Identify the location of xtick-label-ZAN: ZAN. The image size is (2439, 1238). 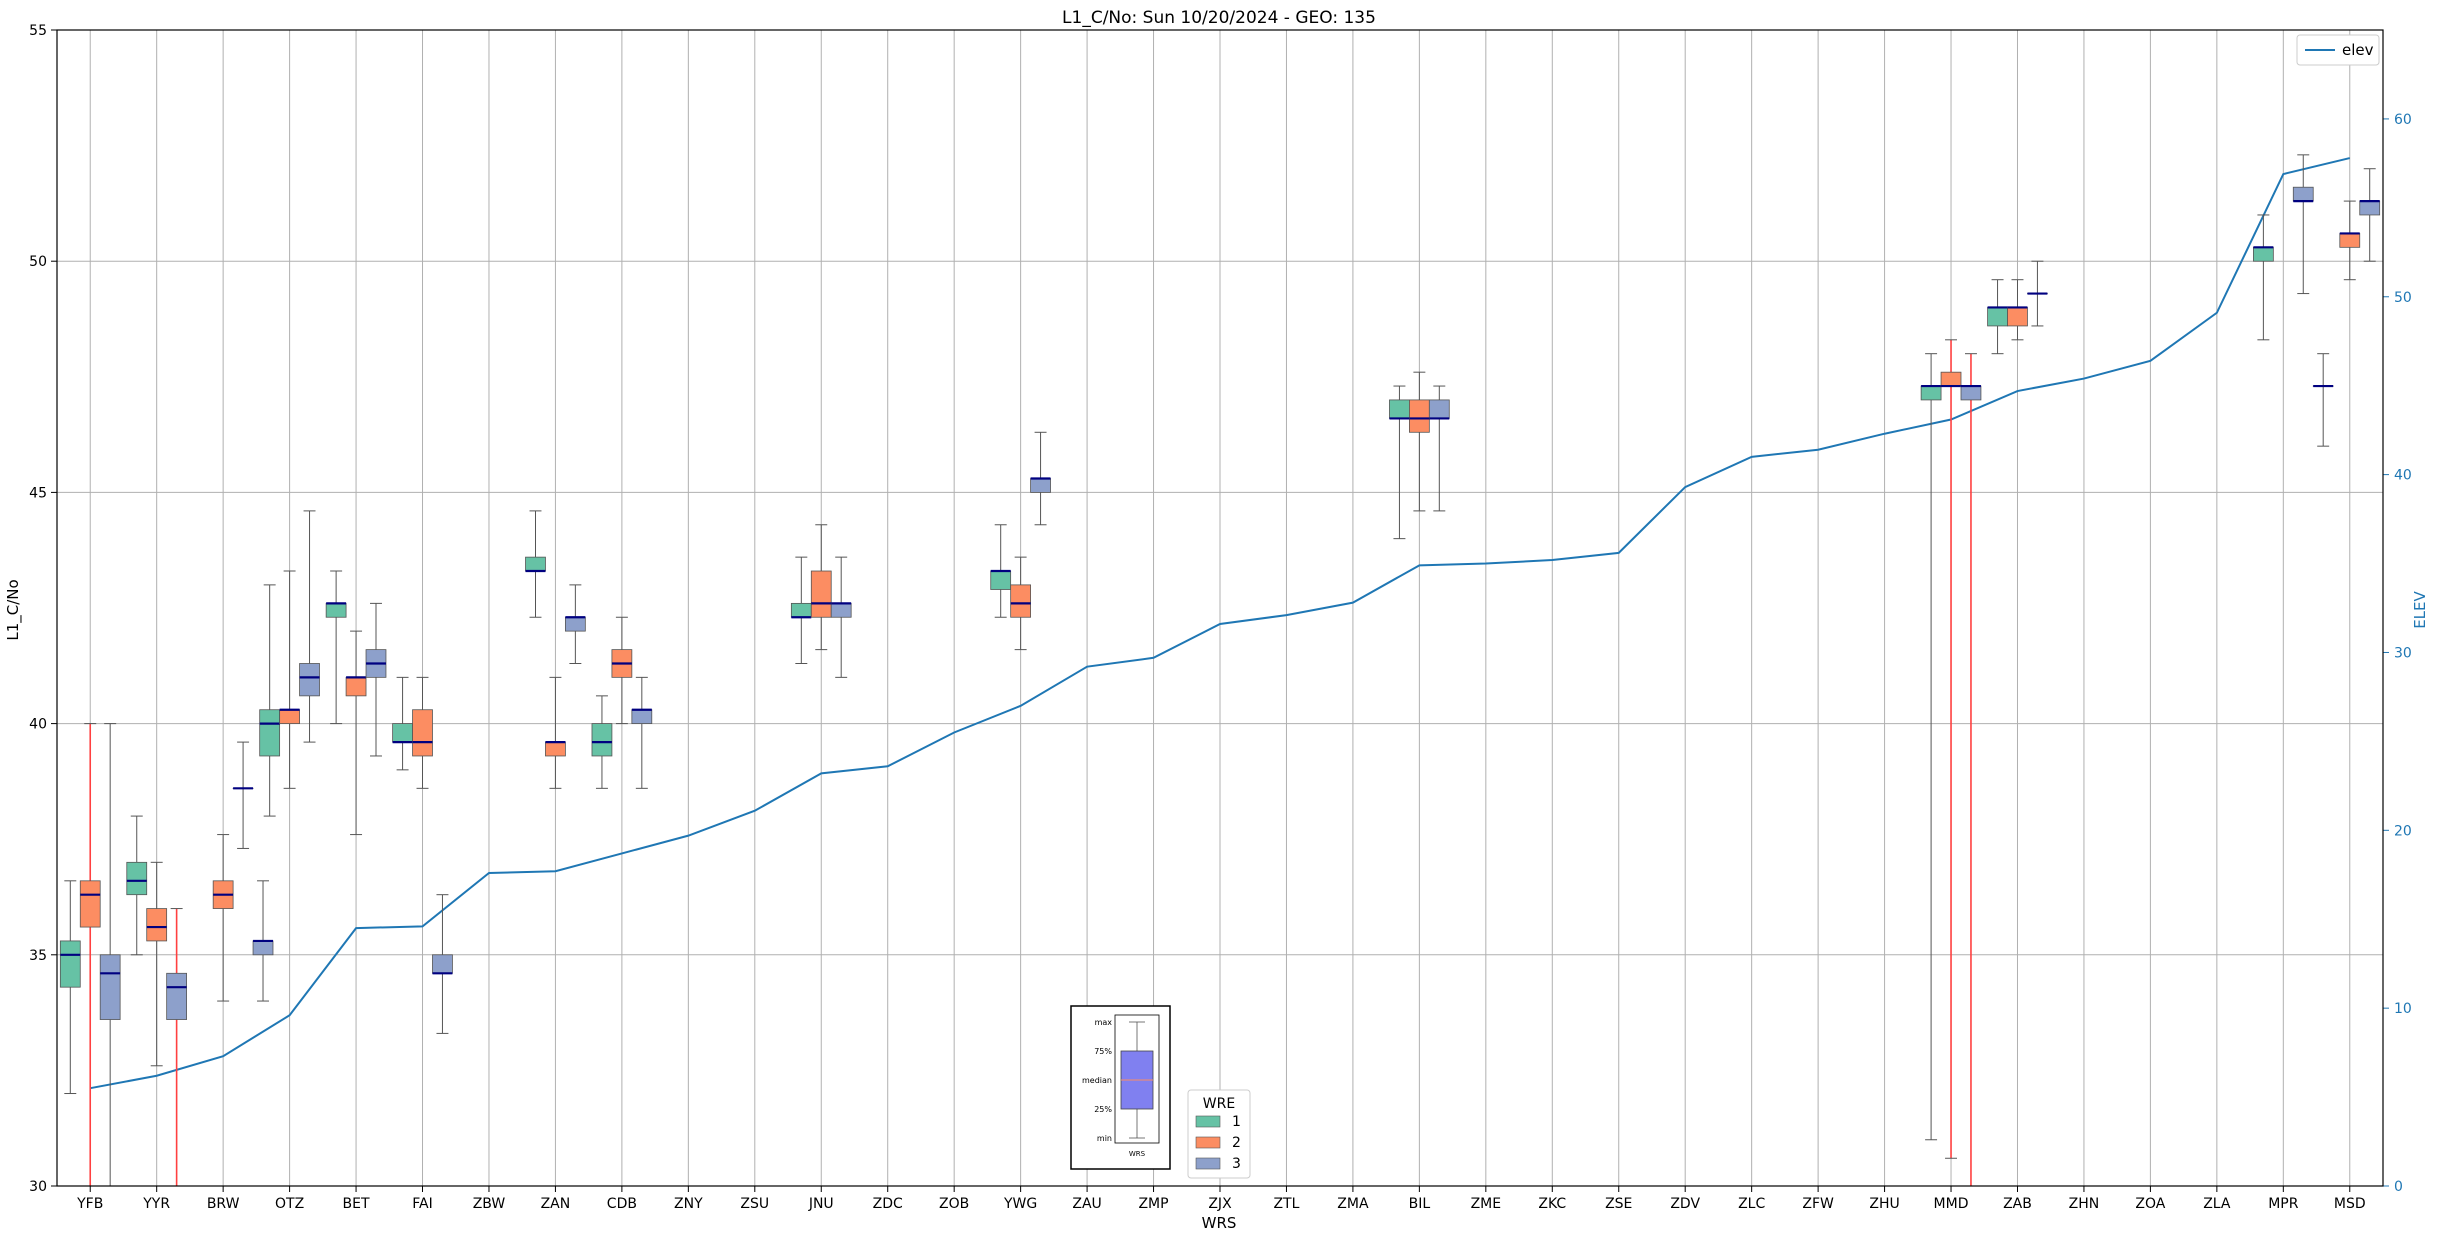
(556, 1204).